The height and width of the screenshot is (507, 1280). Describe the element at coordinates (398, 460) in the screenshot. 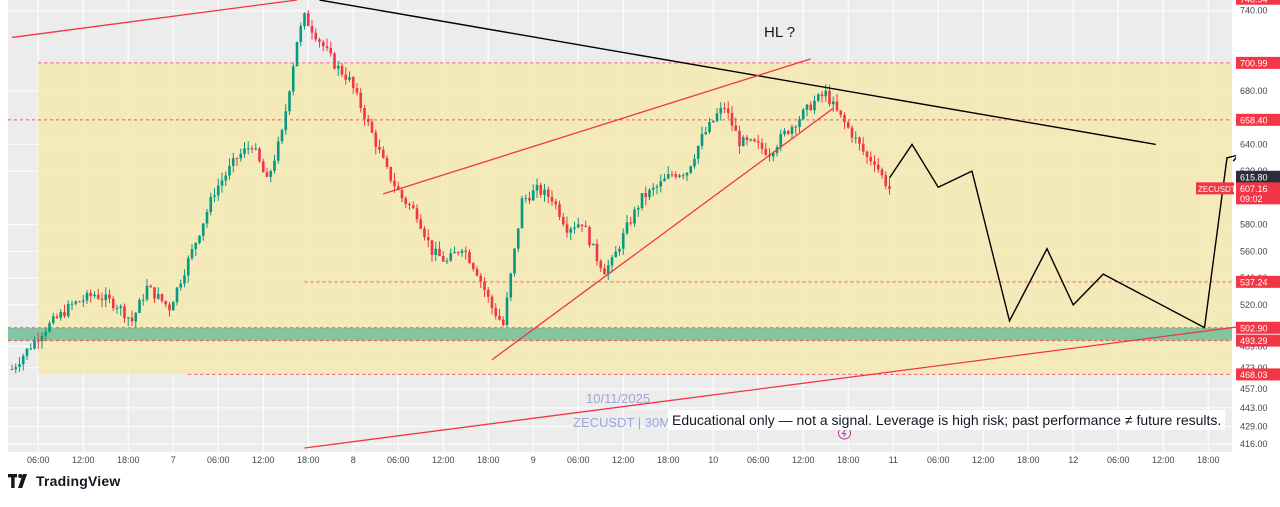

I see `time-tick-label: 06:00` at that location.